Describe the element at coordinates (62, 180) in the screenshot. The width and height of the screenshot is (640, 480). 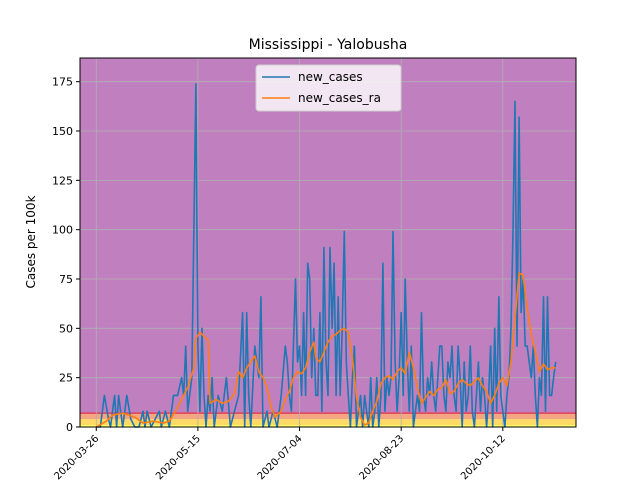
I see `y-tick-label: 125` at that location.